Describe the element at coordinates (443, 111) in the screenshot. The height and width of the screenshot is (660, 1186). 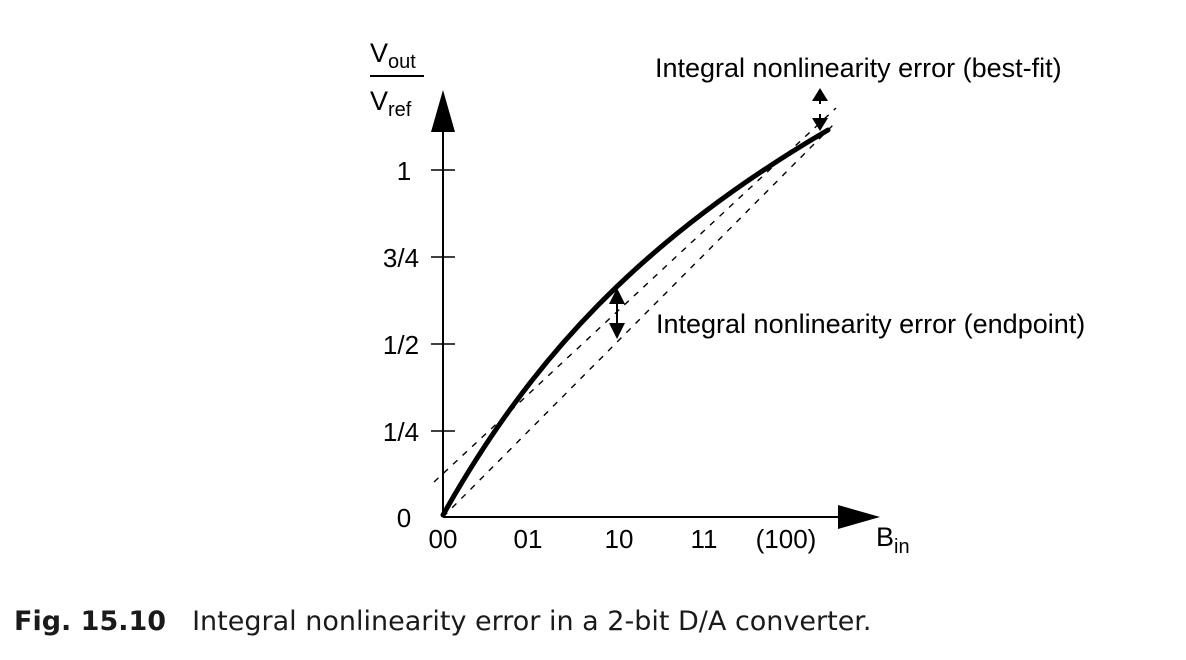
I see `y-axis-arrowhead` at that location.